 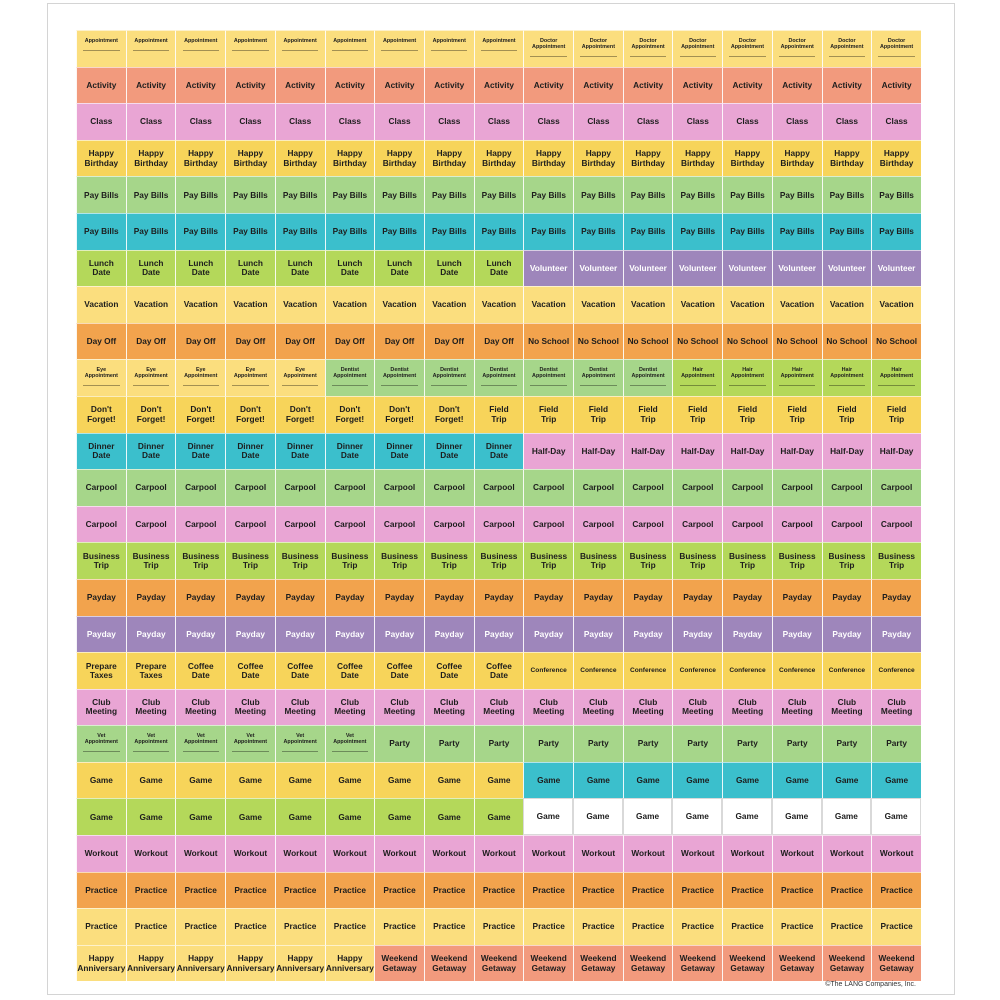 What do you see at coordinates (697, 963) in the screenshot?
I see `sticker-label: Weekend Getaway` at bounding box center [697, 963].